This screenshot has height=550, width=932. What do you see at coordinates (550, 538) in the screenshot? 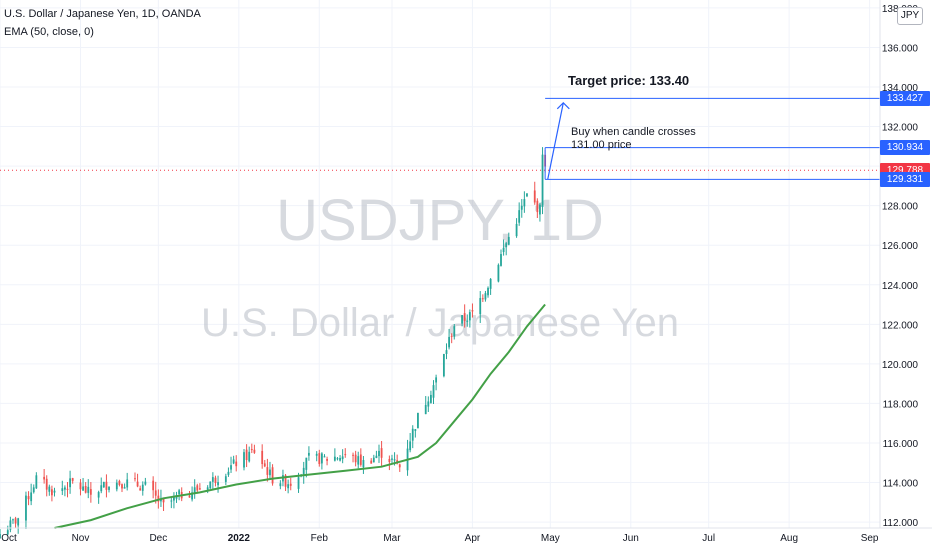
I see `x-tick-label: May` at bounding box center [550, 538].